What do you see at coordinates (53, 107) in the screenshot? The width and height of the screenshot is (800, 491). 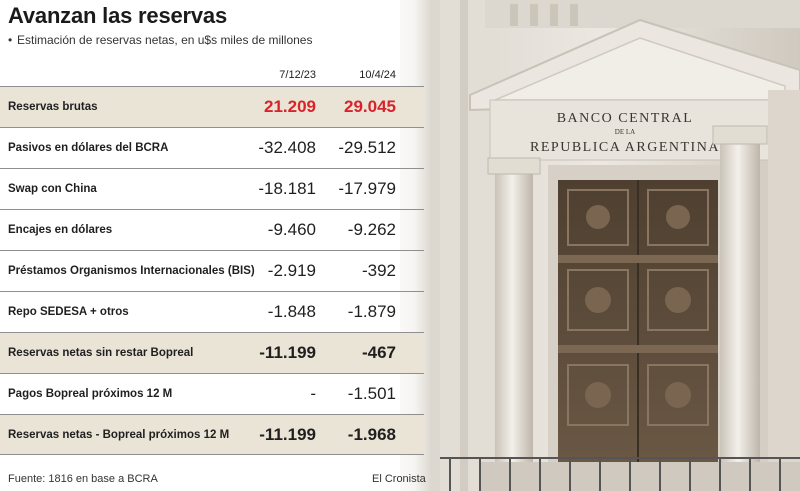 I see `row-label: Reservas brutas` at bounding box center [53, 107].